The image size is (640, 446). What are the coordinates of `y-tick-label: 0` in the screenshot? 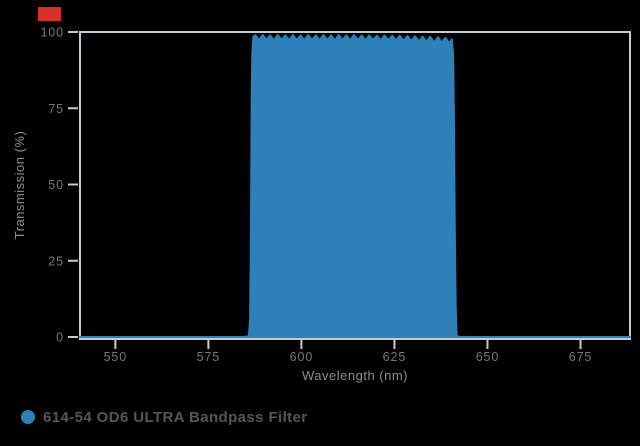 It's located at (60, 338).